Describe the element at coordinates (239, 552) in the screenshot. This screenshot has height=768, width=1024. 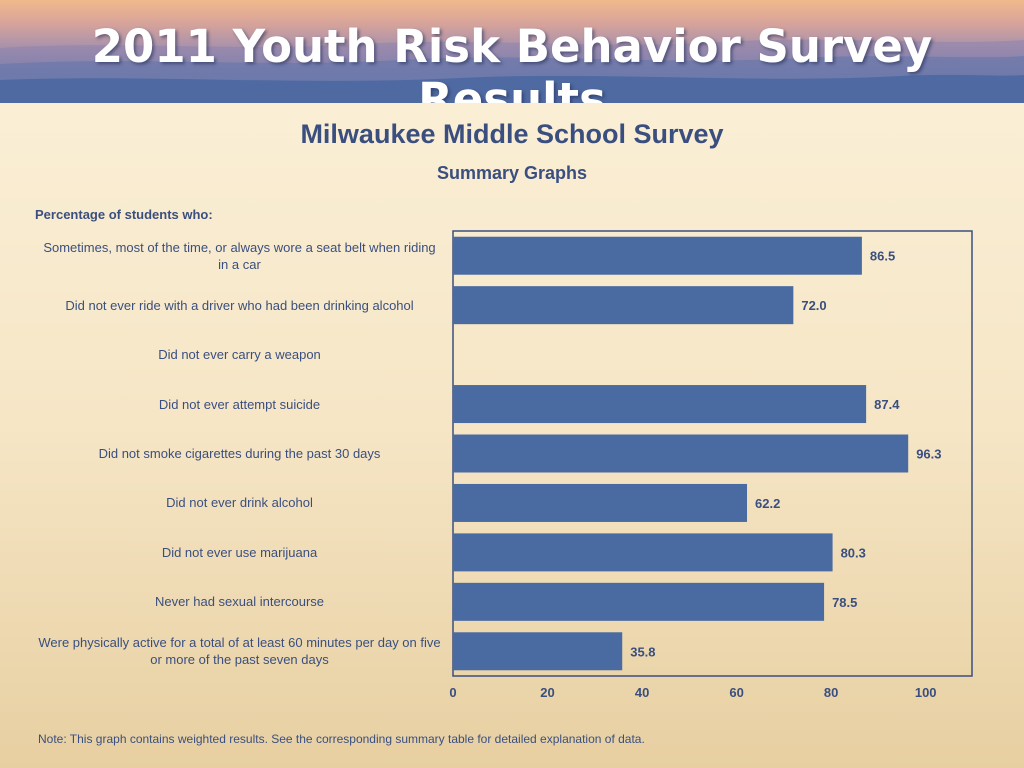
I see `category-label: Did not ever use marijuana` at that location.